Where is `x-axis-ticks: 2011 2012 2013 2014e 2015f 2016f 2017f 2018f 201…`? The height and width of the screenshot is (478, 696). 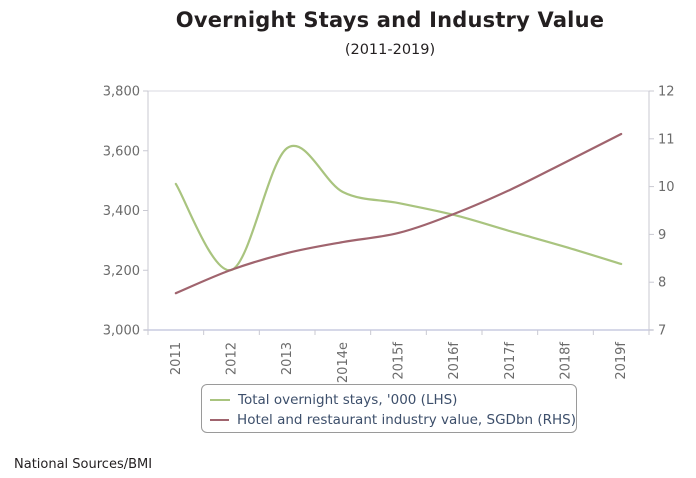
x-axis-ticks: 2011 2012 2013 2014e 2015f 2016f 2017f 2018f 201… is located at coordinates (398, 356).